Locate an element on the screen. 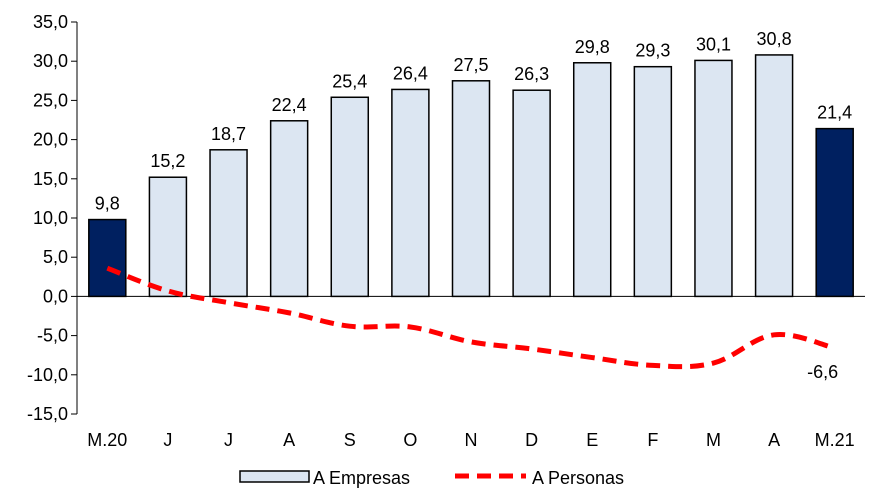  bar-data-label: 15,2 is located at coordinates (167, 161).